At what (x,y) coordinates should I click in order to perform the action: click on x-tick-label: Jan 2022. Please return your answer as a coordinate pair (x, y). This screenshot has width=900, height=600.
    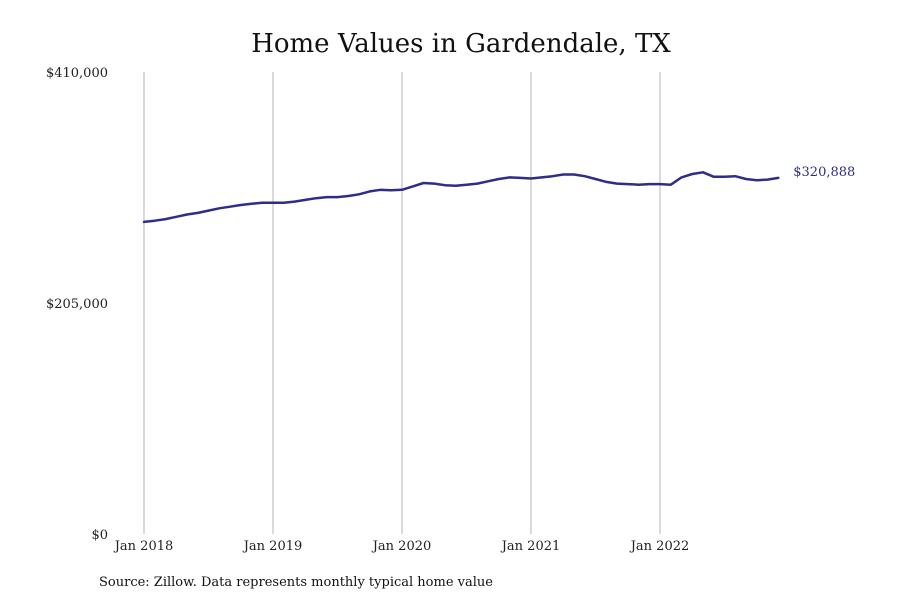
    Looking at the image, I should click on (659, 546).